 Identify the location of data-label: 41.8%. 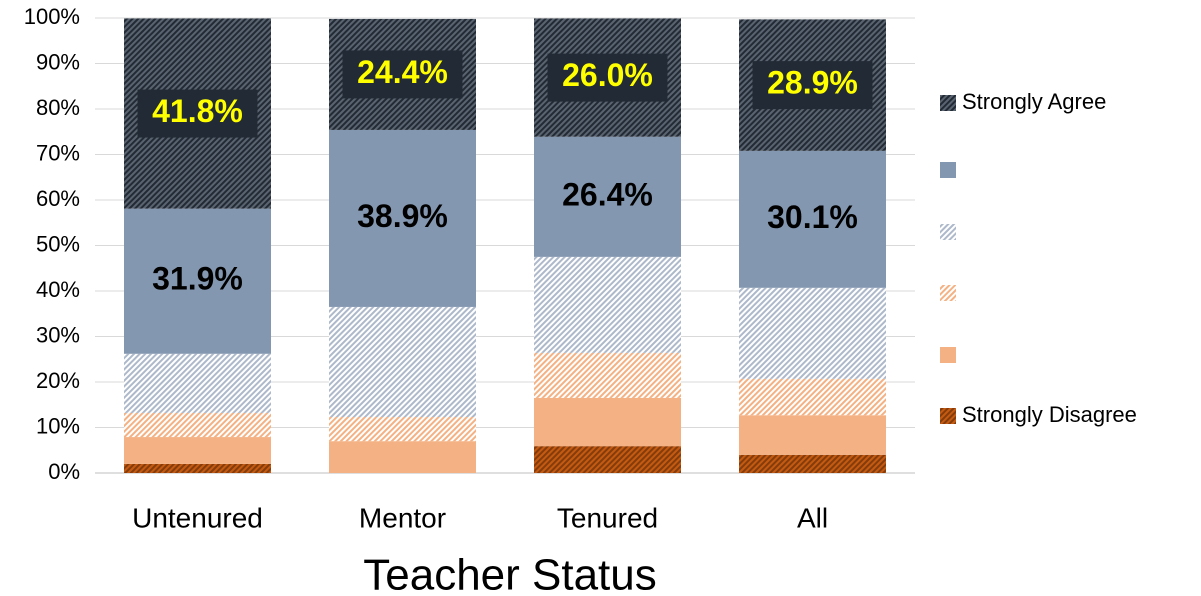
(197, 111).